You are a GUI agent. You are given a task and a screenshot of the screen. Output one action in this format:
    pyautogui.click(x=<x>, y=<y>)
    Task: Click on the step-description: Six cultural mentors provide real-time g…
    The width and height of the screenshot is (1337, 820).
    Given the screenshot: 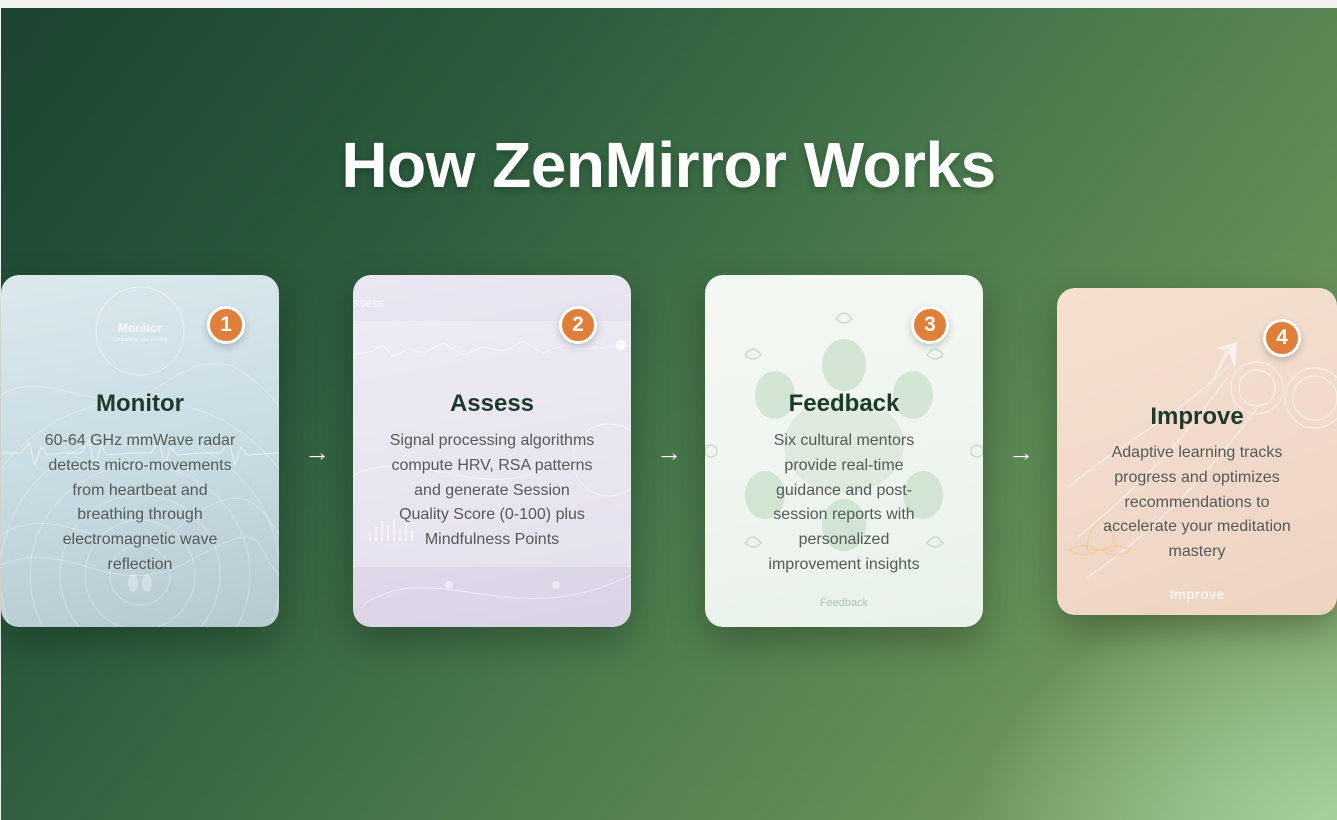 What is the action you would take?
    pyautogui.click(x=844, y=502)
    